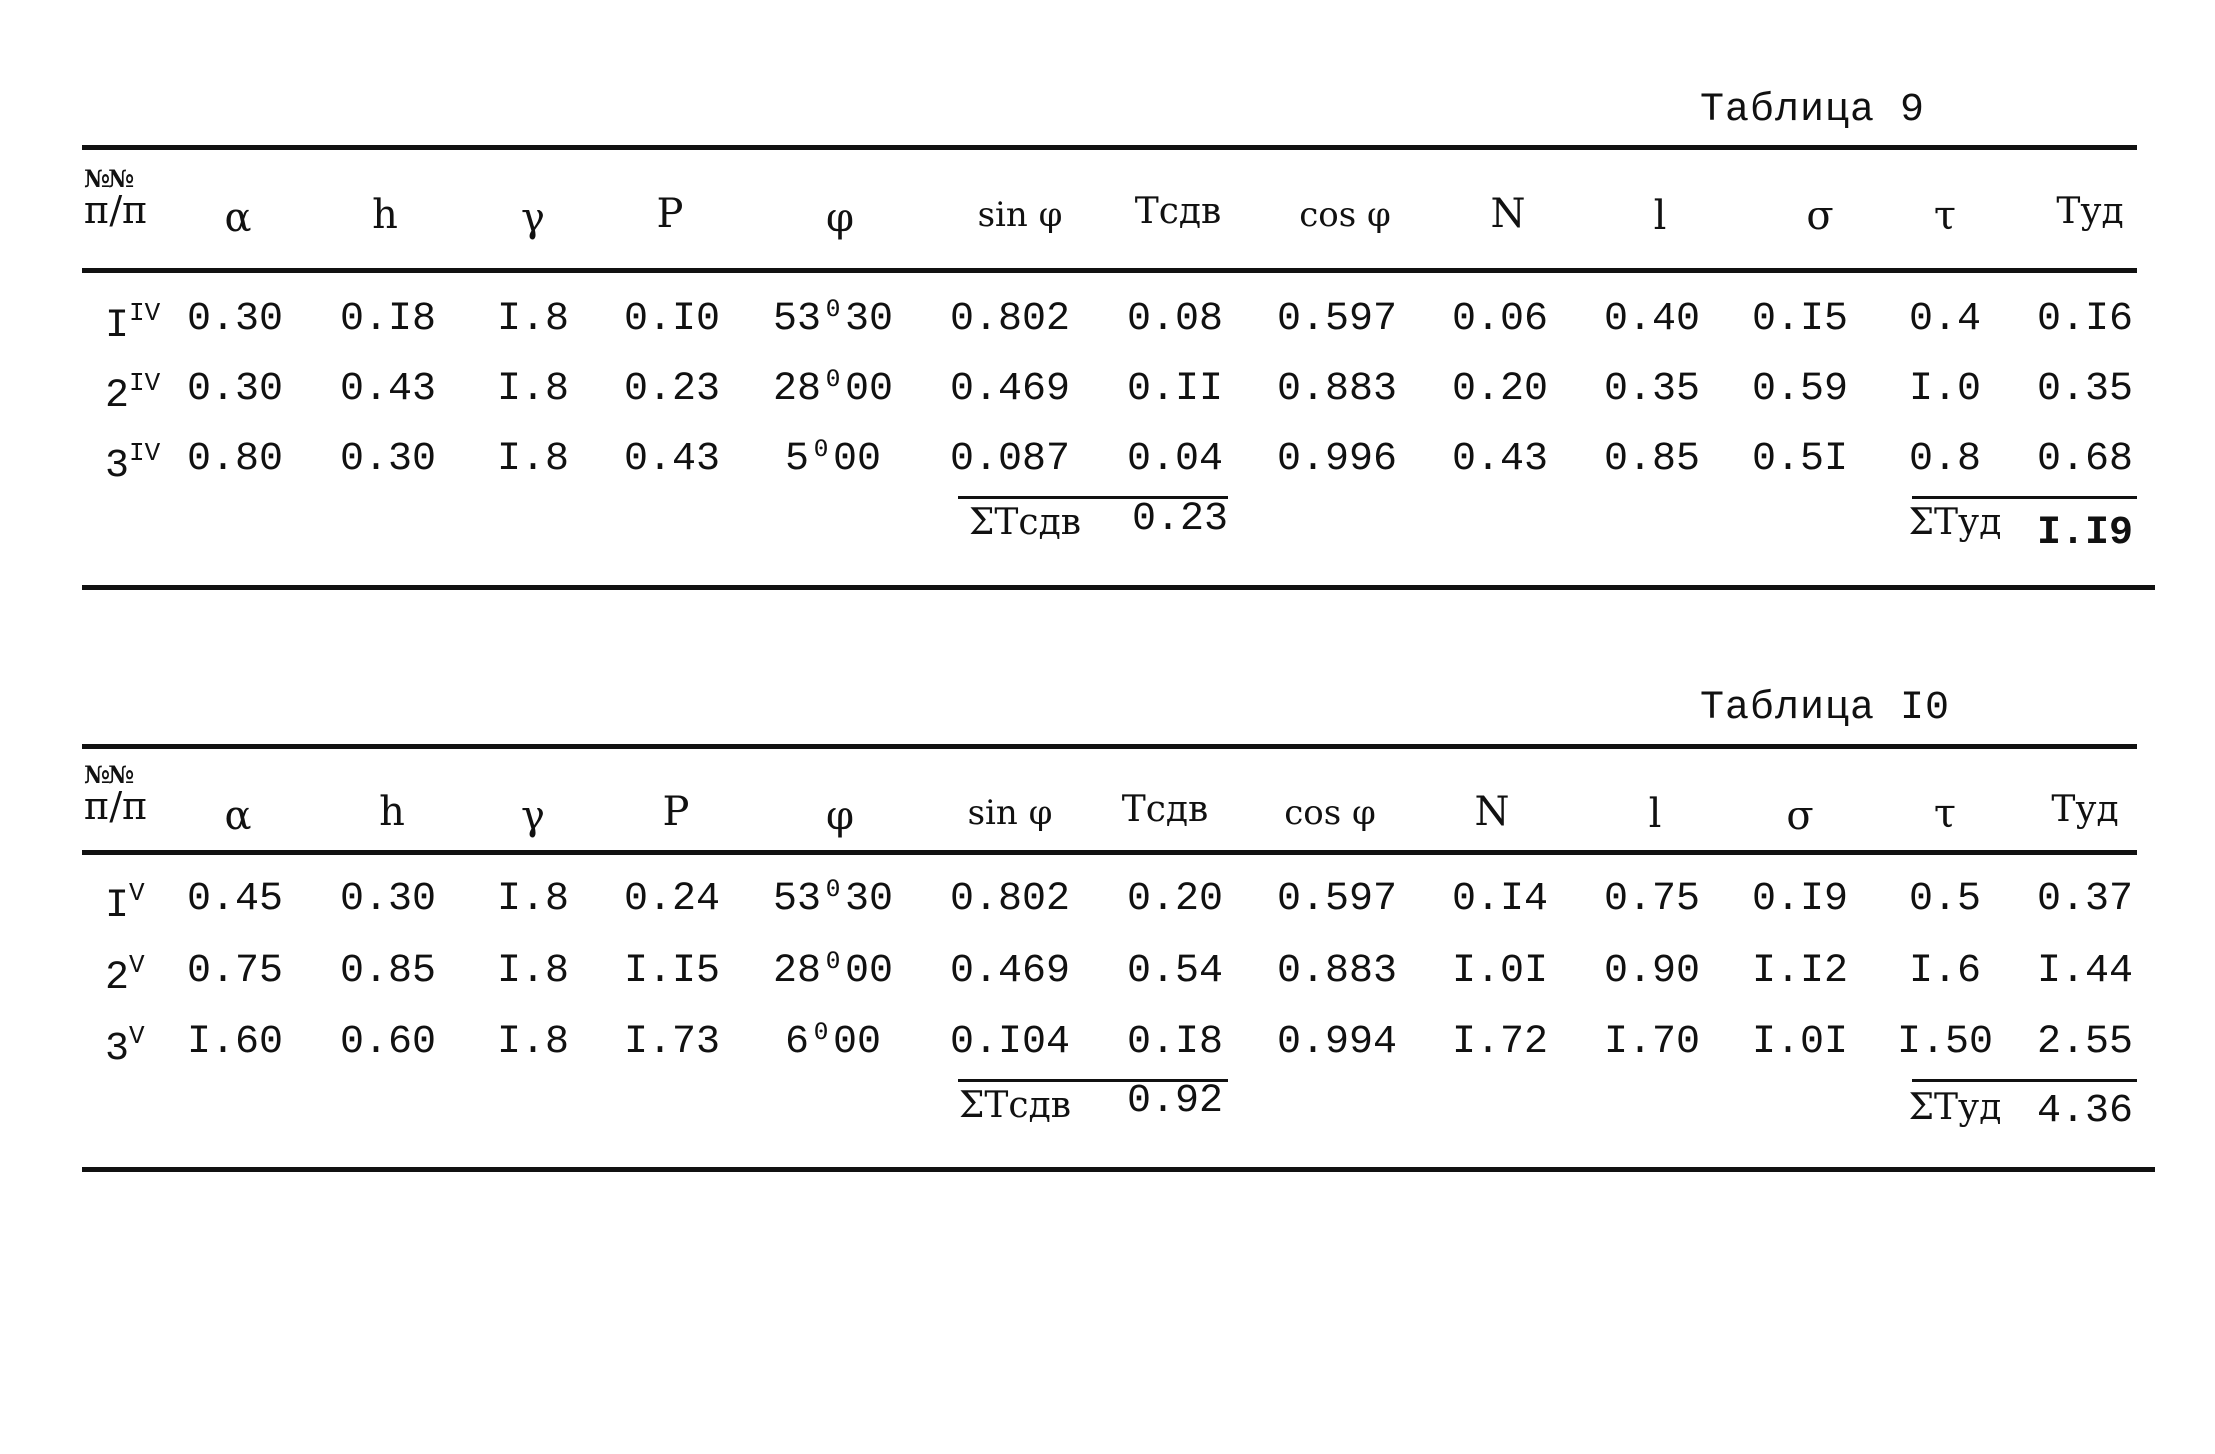 The height and width of the screenshot is (1454, 2215). What do you see at coordinates (235, 319) in the screenshot?
I see `cell-alpha: 0.30` at bounding box center [235, 319].